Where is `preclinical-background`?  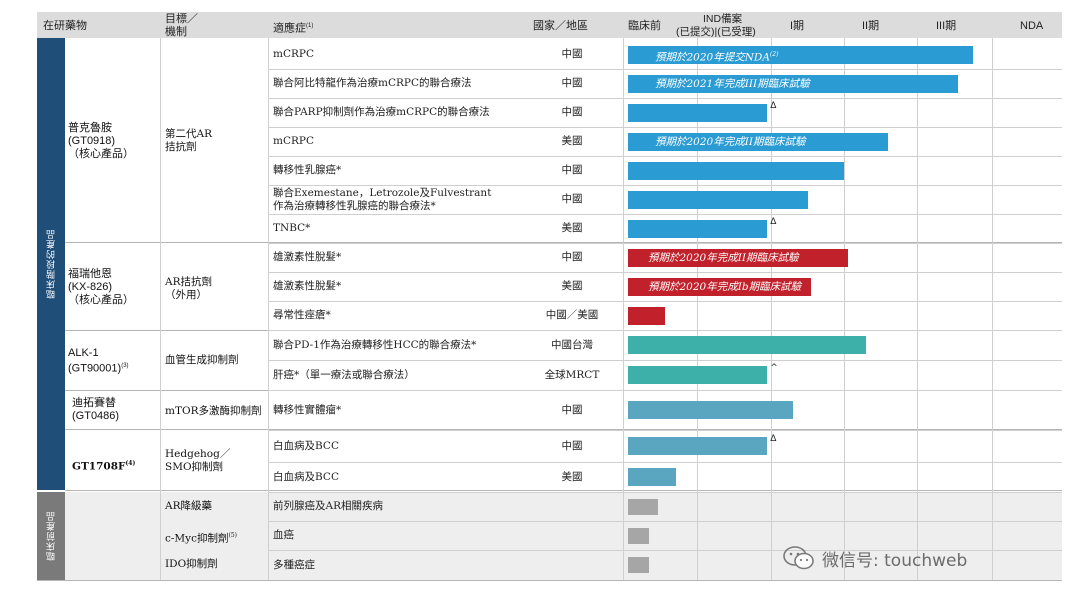 preclinical-background is located at coordinates (563, 536).